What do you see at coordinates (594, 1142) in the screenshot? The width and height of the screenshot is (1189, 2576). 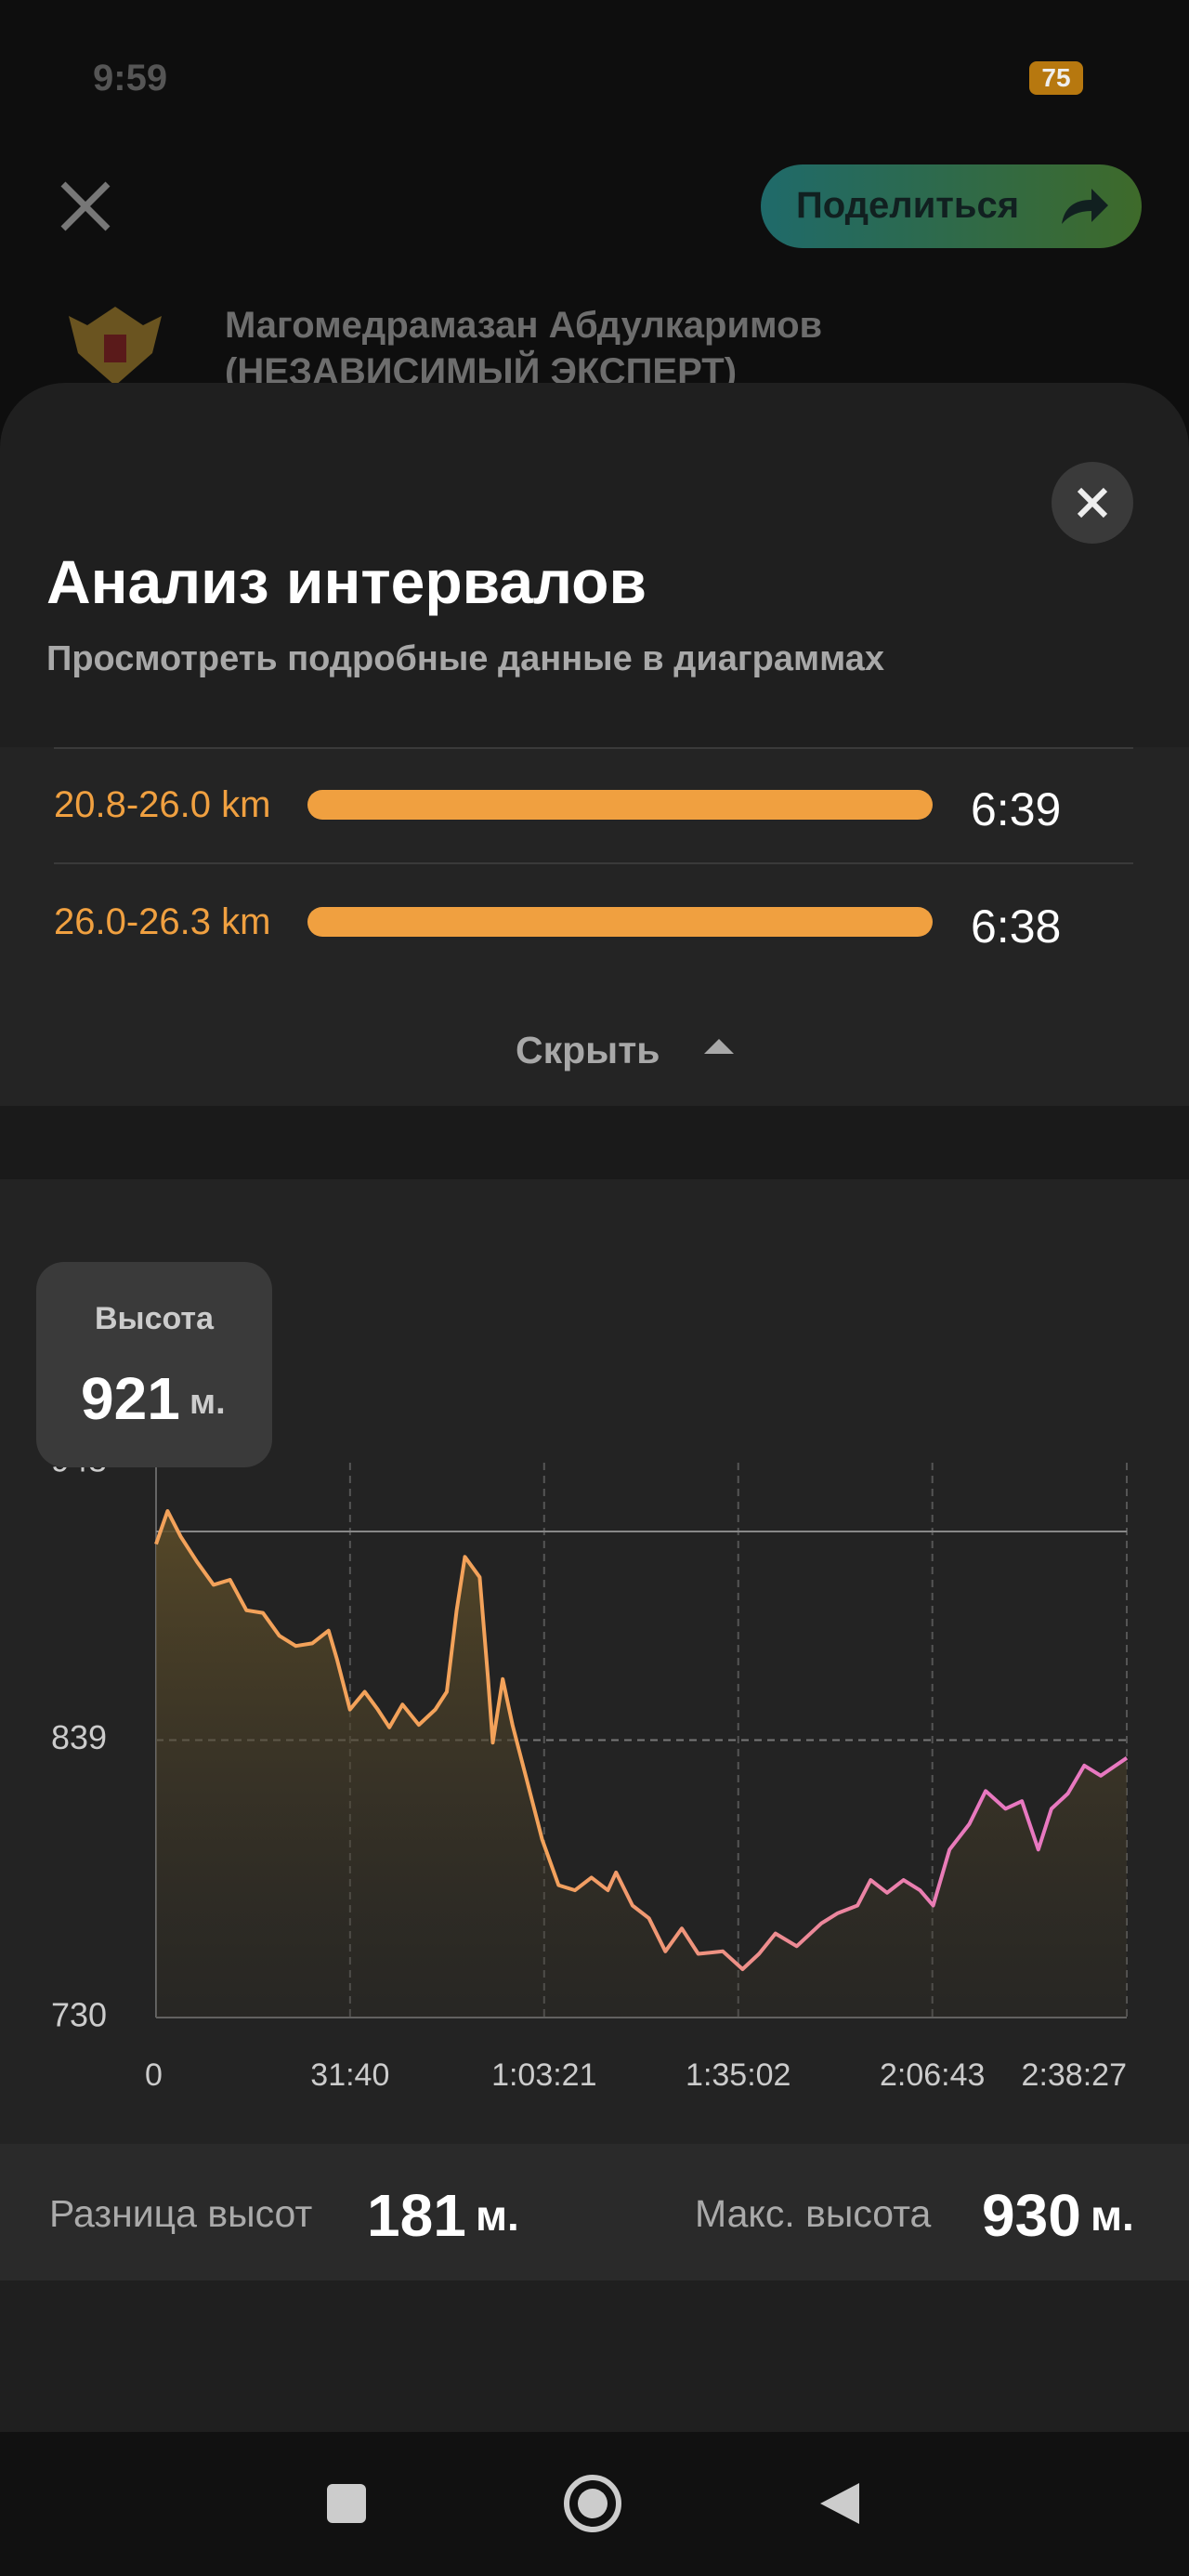 I see `gap` at bounding box center [594, 1142].